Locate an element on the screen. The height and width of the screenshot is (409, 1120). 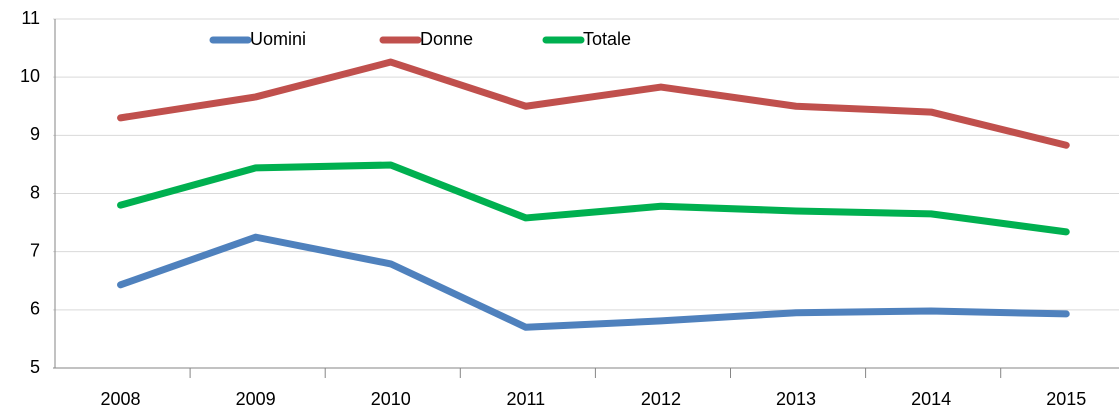
x-tick-label: 2009 is located at coordinates (256, 399).